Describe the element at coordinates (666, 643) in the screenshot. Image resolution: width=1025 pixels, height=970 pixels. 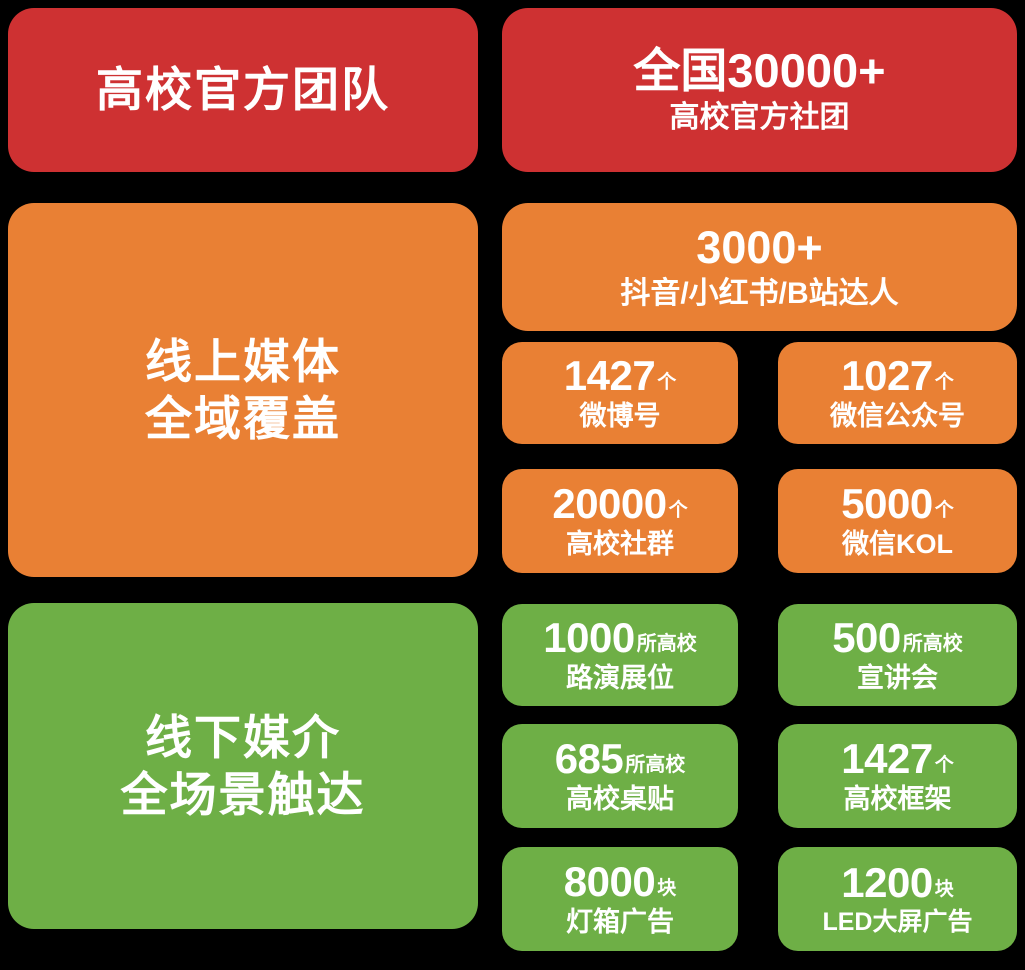
I see `stat-unit-roadshow-booth: 所高校` at that location.